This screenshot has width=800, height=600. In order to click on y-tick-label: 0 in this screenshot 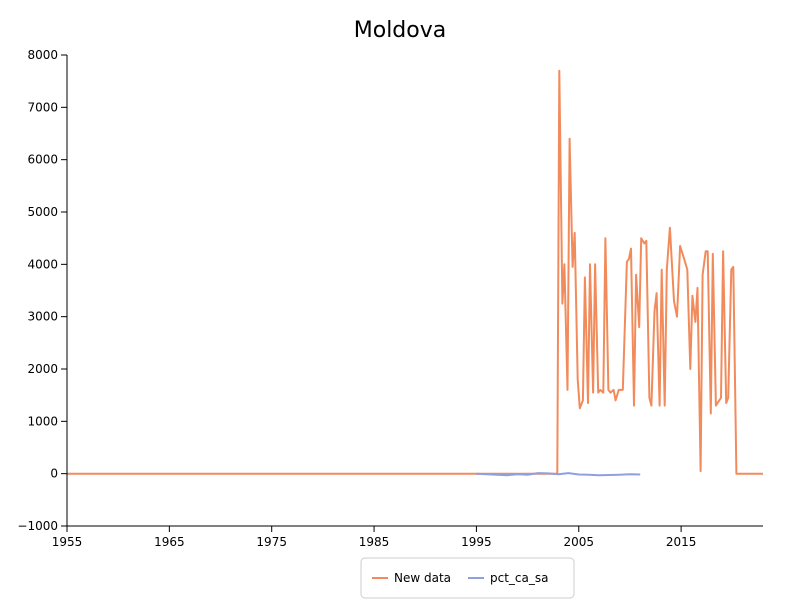, I will do `click(54, 474)`.